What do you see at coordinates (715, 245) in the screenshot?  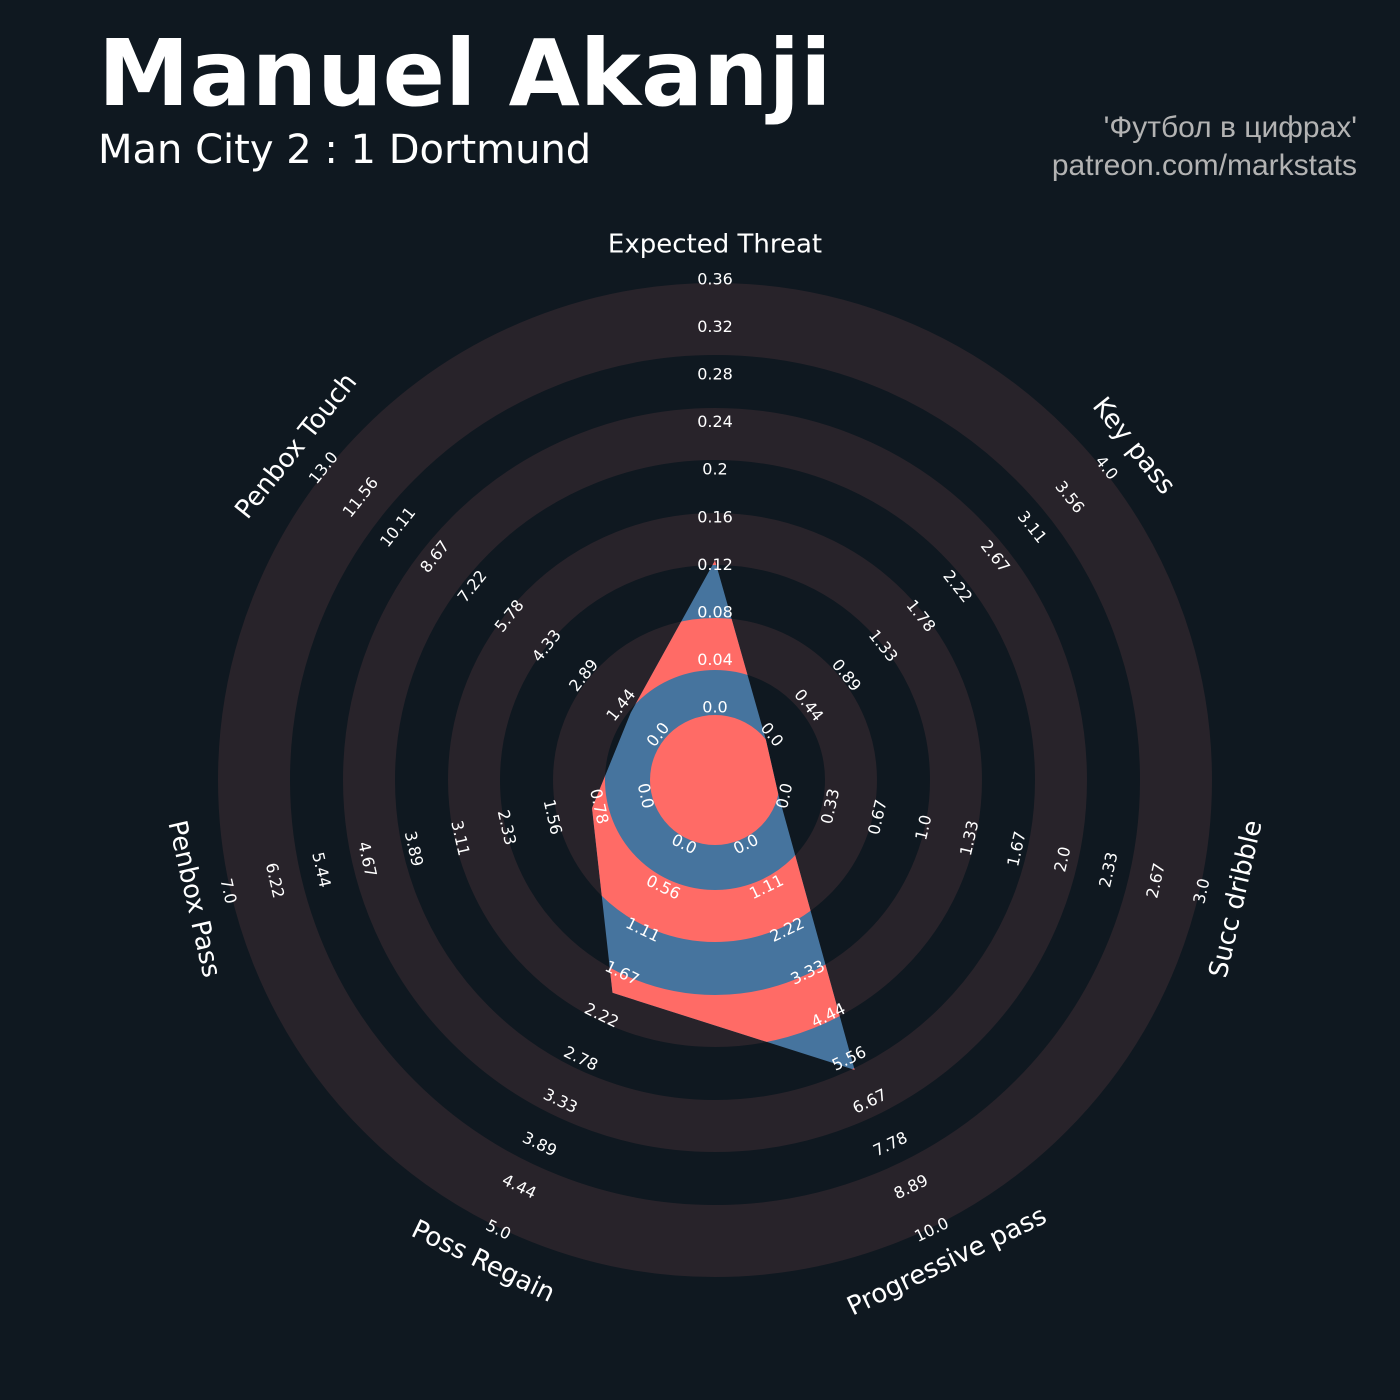 I see `axis-label: Expected Threat` at bounding box center [715, 245].